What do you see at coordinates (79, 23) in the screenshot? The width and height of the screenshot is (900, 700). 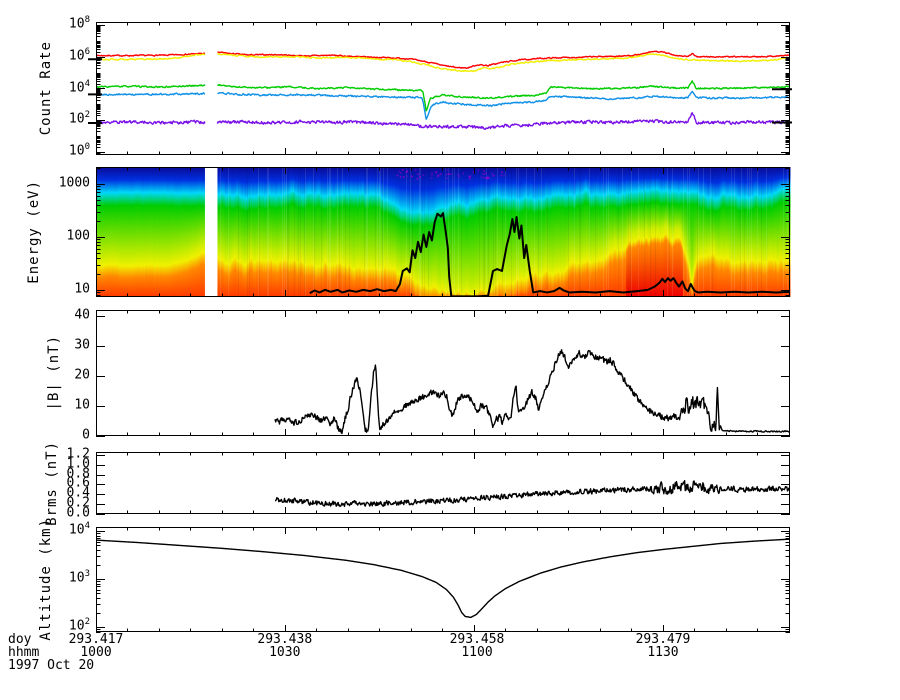 I see `ytick-label-count-rate: 10⁸` at bounding box center [79, 23].